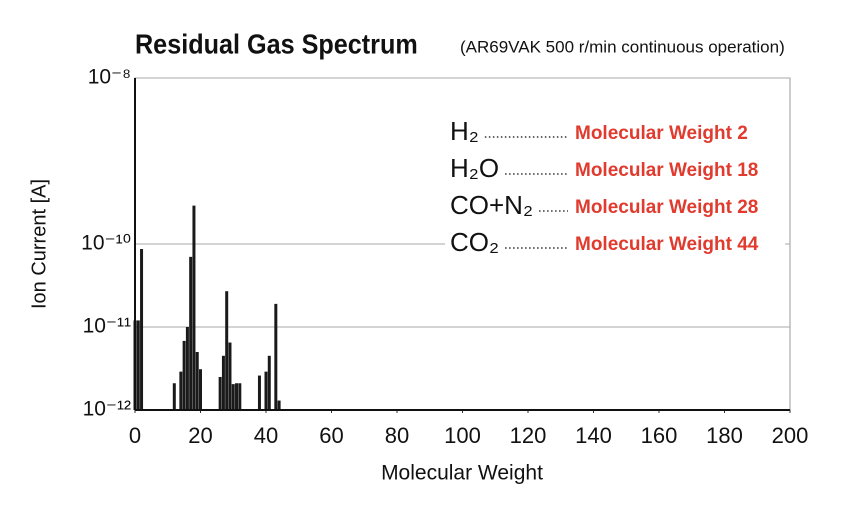  I want to click on x-tick-label: 200, so click(790, 435).